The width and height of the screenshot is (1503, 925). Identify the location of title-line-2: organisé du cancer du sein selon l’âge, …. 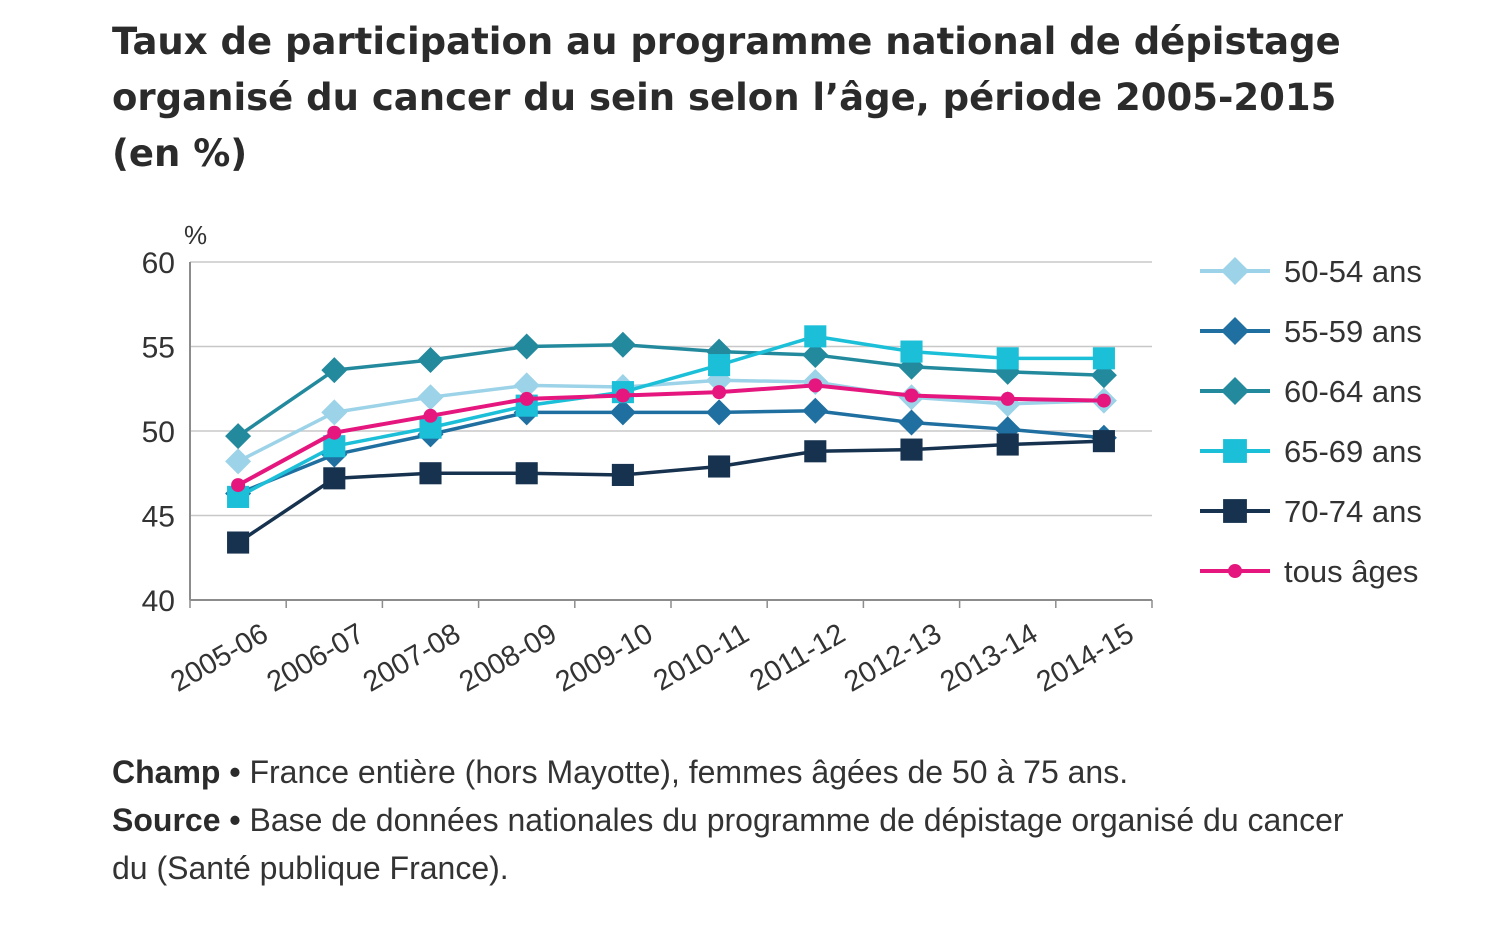
(724, 97).